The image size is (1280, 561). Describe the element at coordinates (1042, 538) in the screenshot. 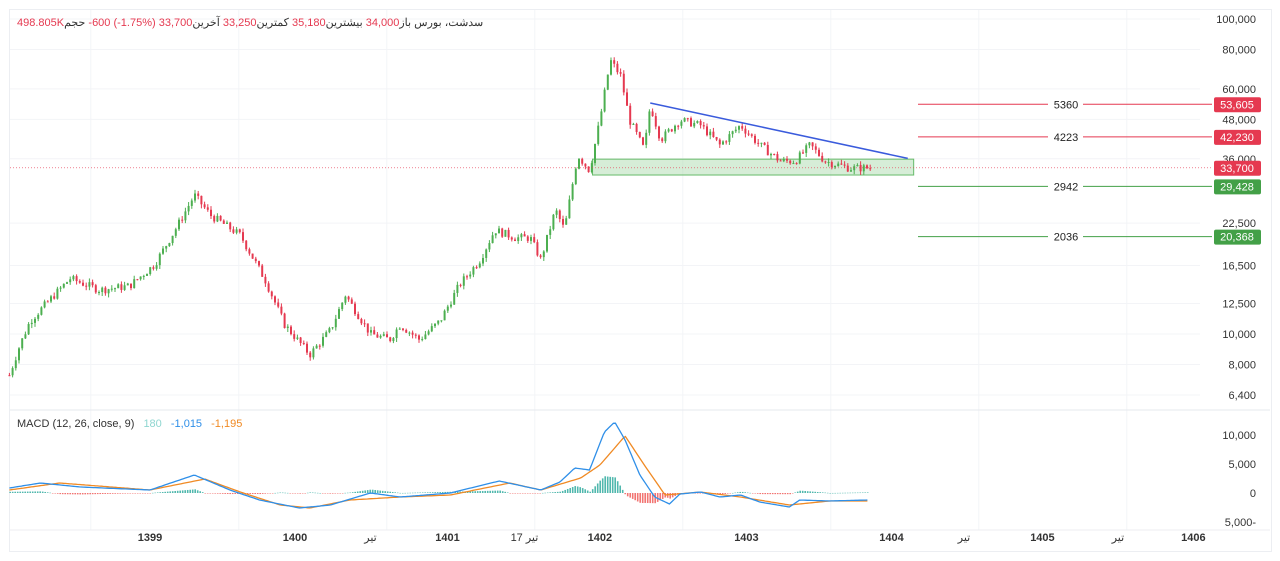

I see `time-axis-tick: 1405` at that location.